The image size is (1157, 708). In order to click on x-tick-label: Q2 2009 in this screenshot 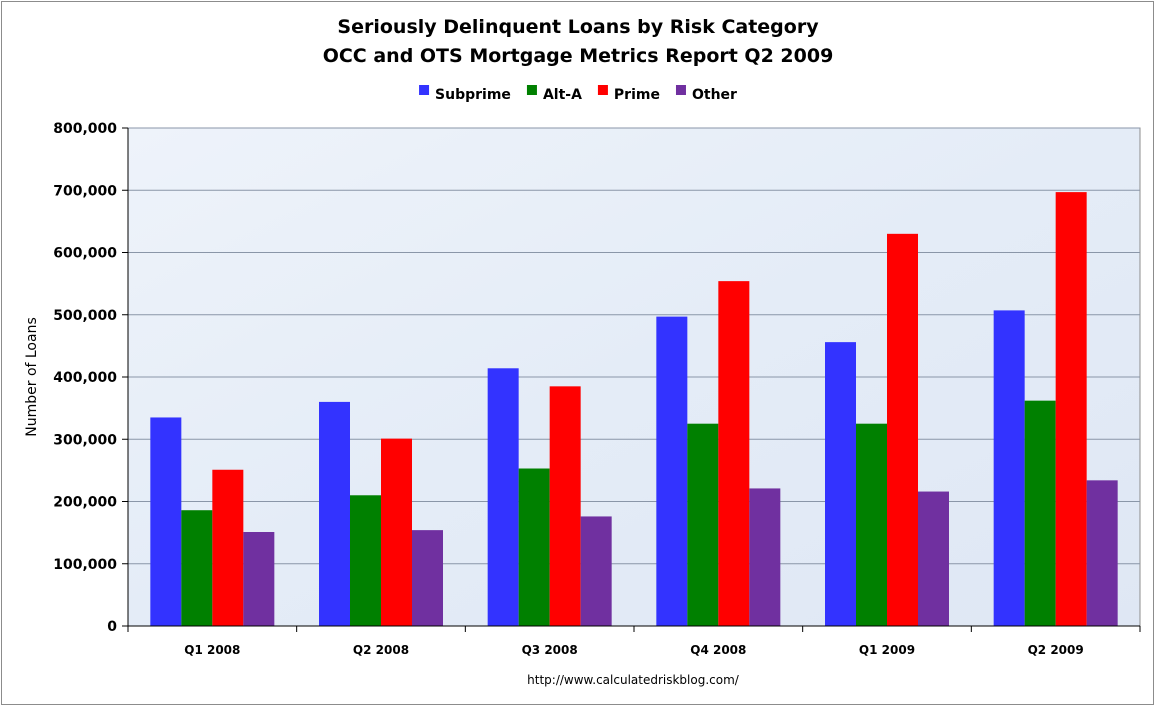, I will do `click(1056, 650)`.